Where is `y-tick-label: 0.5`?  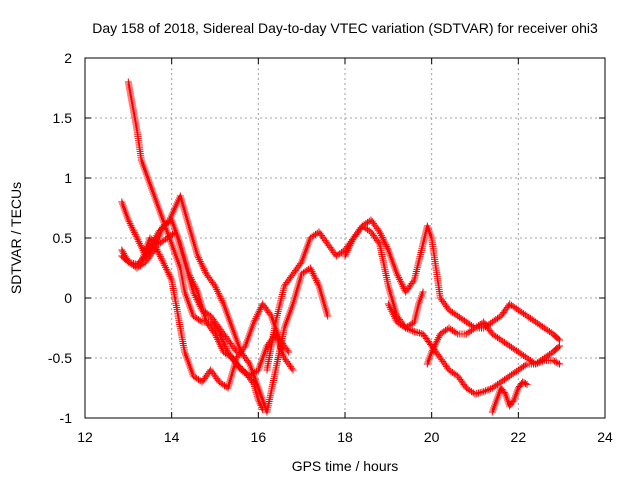
y-tick-label: 0.5 is located at coordinates (63, 238).